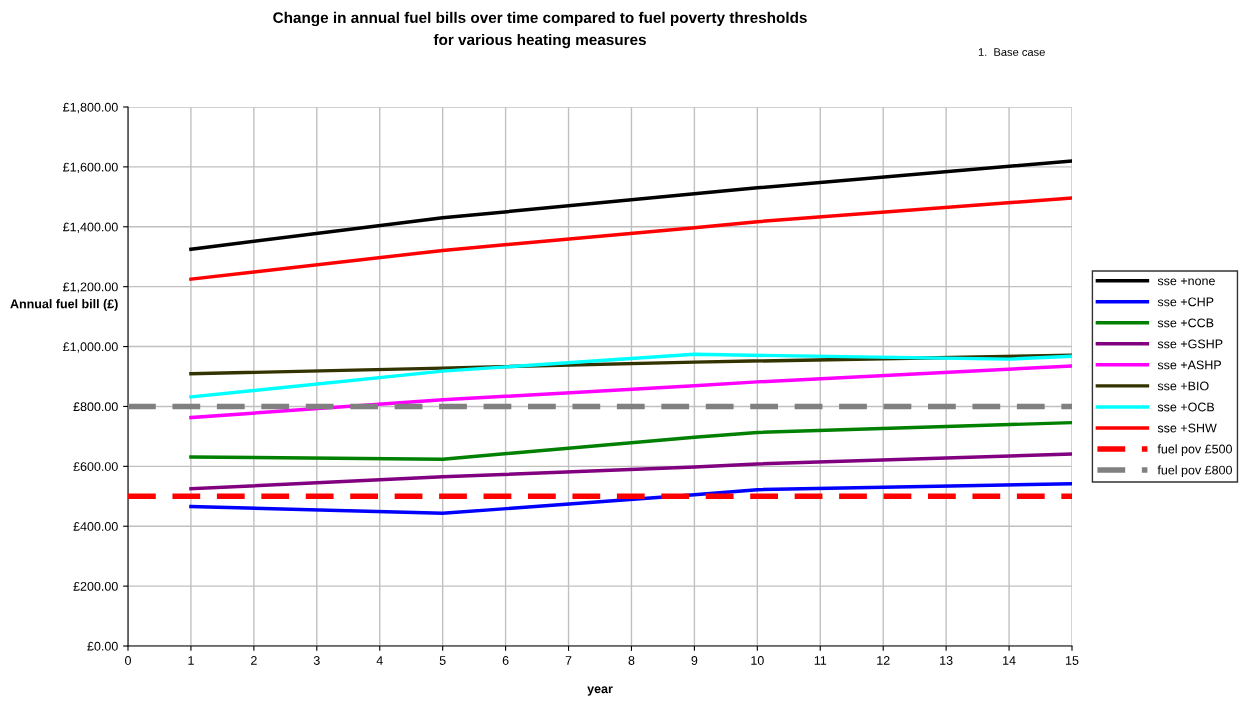 This screenshot has height=708, width=1257. Describe the element at coordinates (1185, 323) in the screenshot. I see `legend-label: sse +CCB` at that location.